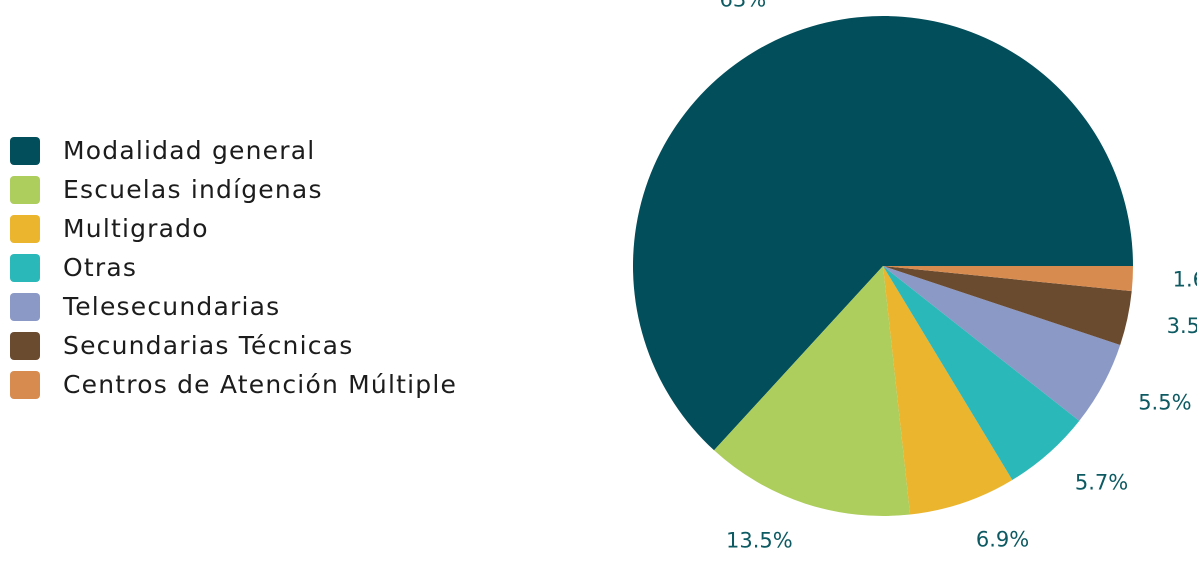  I want to click on legend-label: Multigrado, so click(136, 228).